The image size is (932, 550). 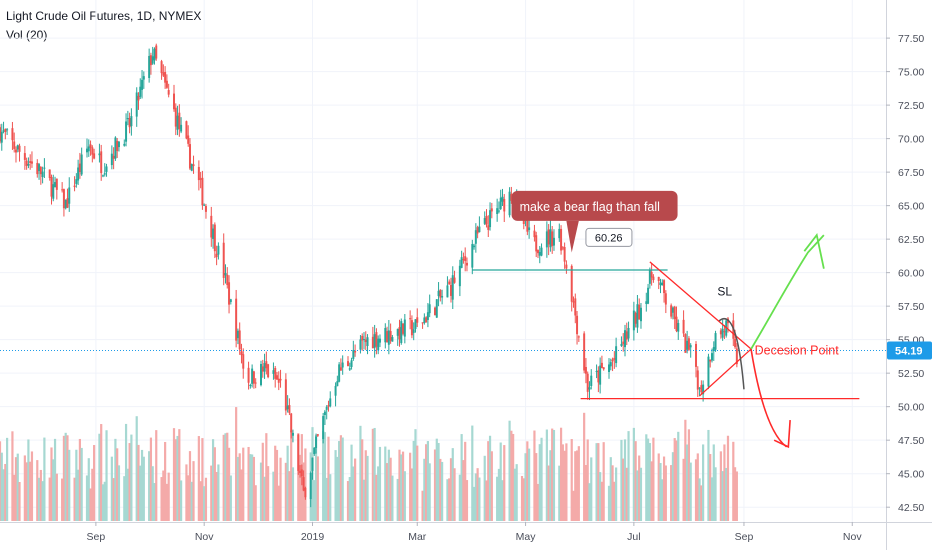 What do you see at coordinates (911, 240) in the screenshot?
I see `y-tick-label: 62.50` at bounding box center [911, 240].